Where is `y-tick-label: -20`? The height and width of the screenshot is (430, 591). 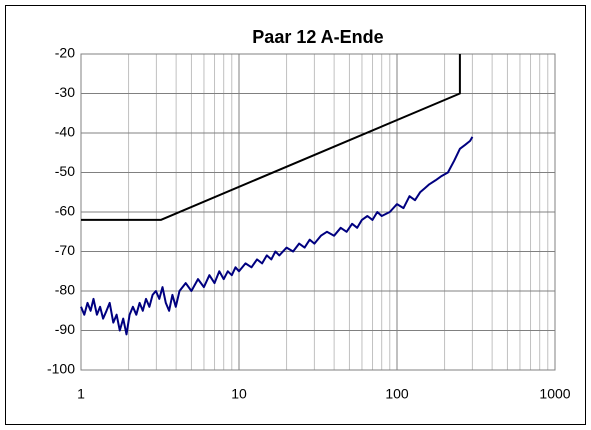 y-tick-label: -20 is located at coordinates (65, 53).